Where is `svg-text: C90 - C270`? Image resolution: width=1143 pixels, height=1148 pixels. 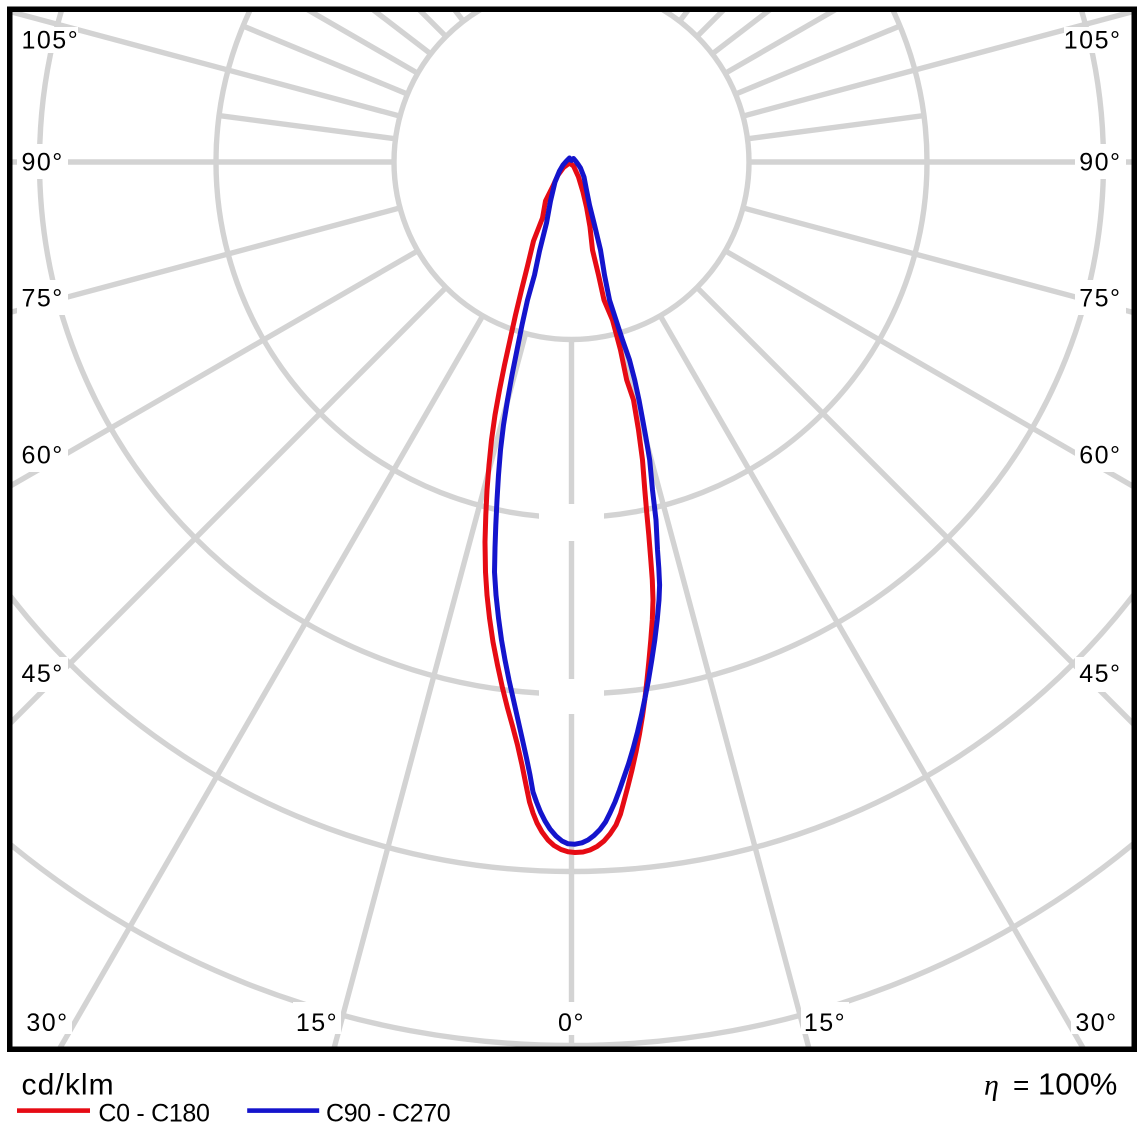
svg-text: C90 - C270 is located at coordinates (388, 1114).